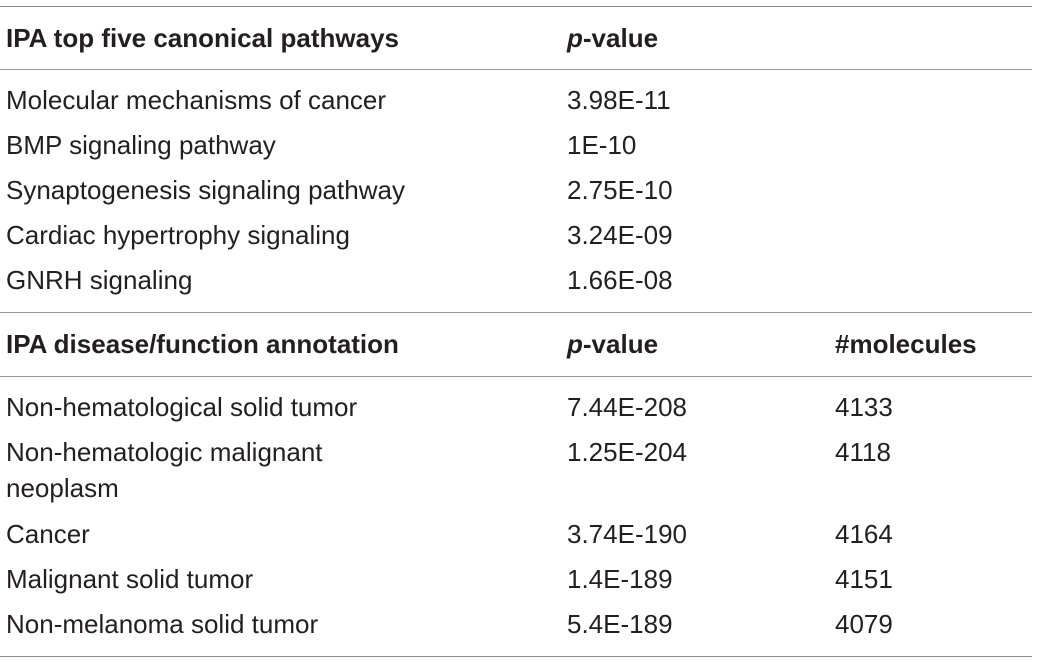 The width and height of the screenshot is (1039, 663). What do you see at coordinates (863, 452) in the screenshot?
I see `annotation-molecules: 4118` at bounding box center [863, 452].